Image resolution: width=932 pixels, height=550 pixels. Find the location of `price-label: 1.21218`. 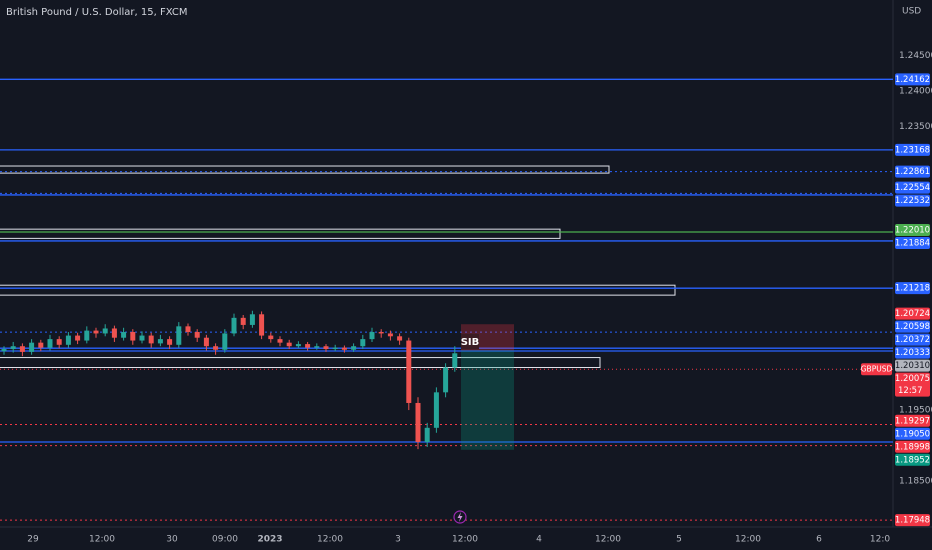

price-label: 1.21218 is located at coordinates (912, 289).